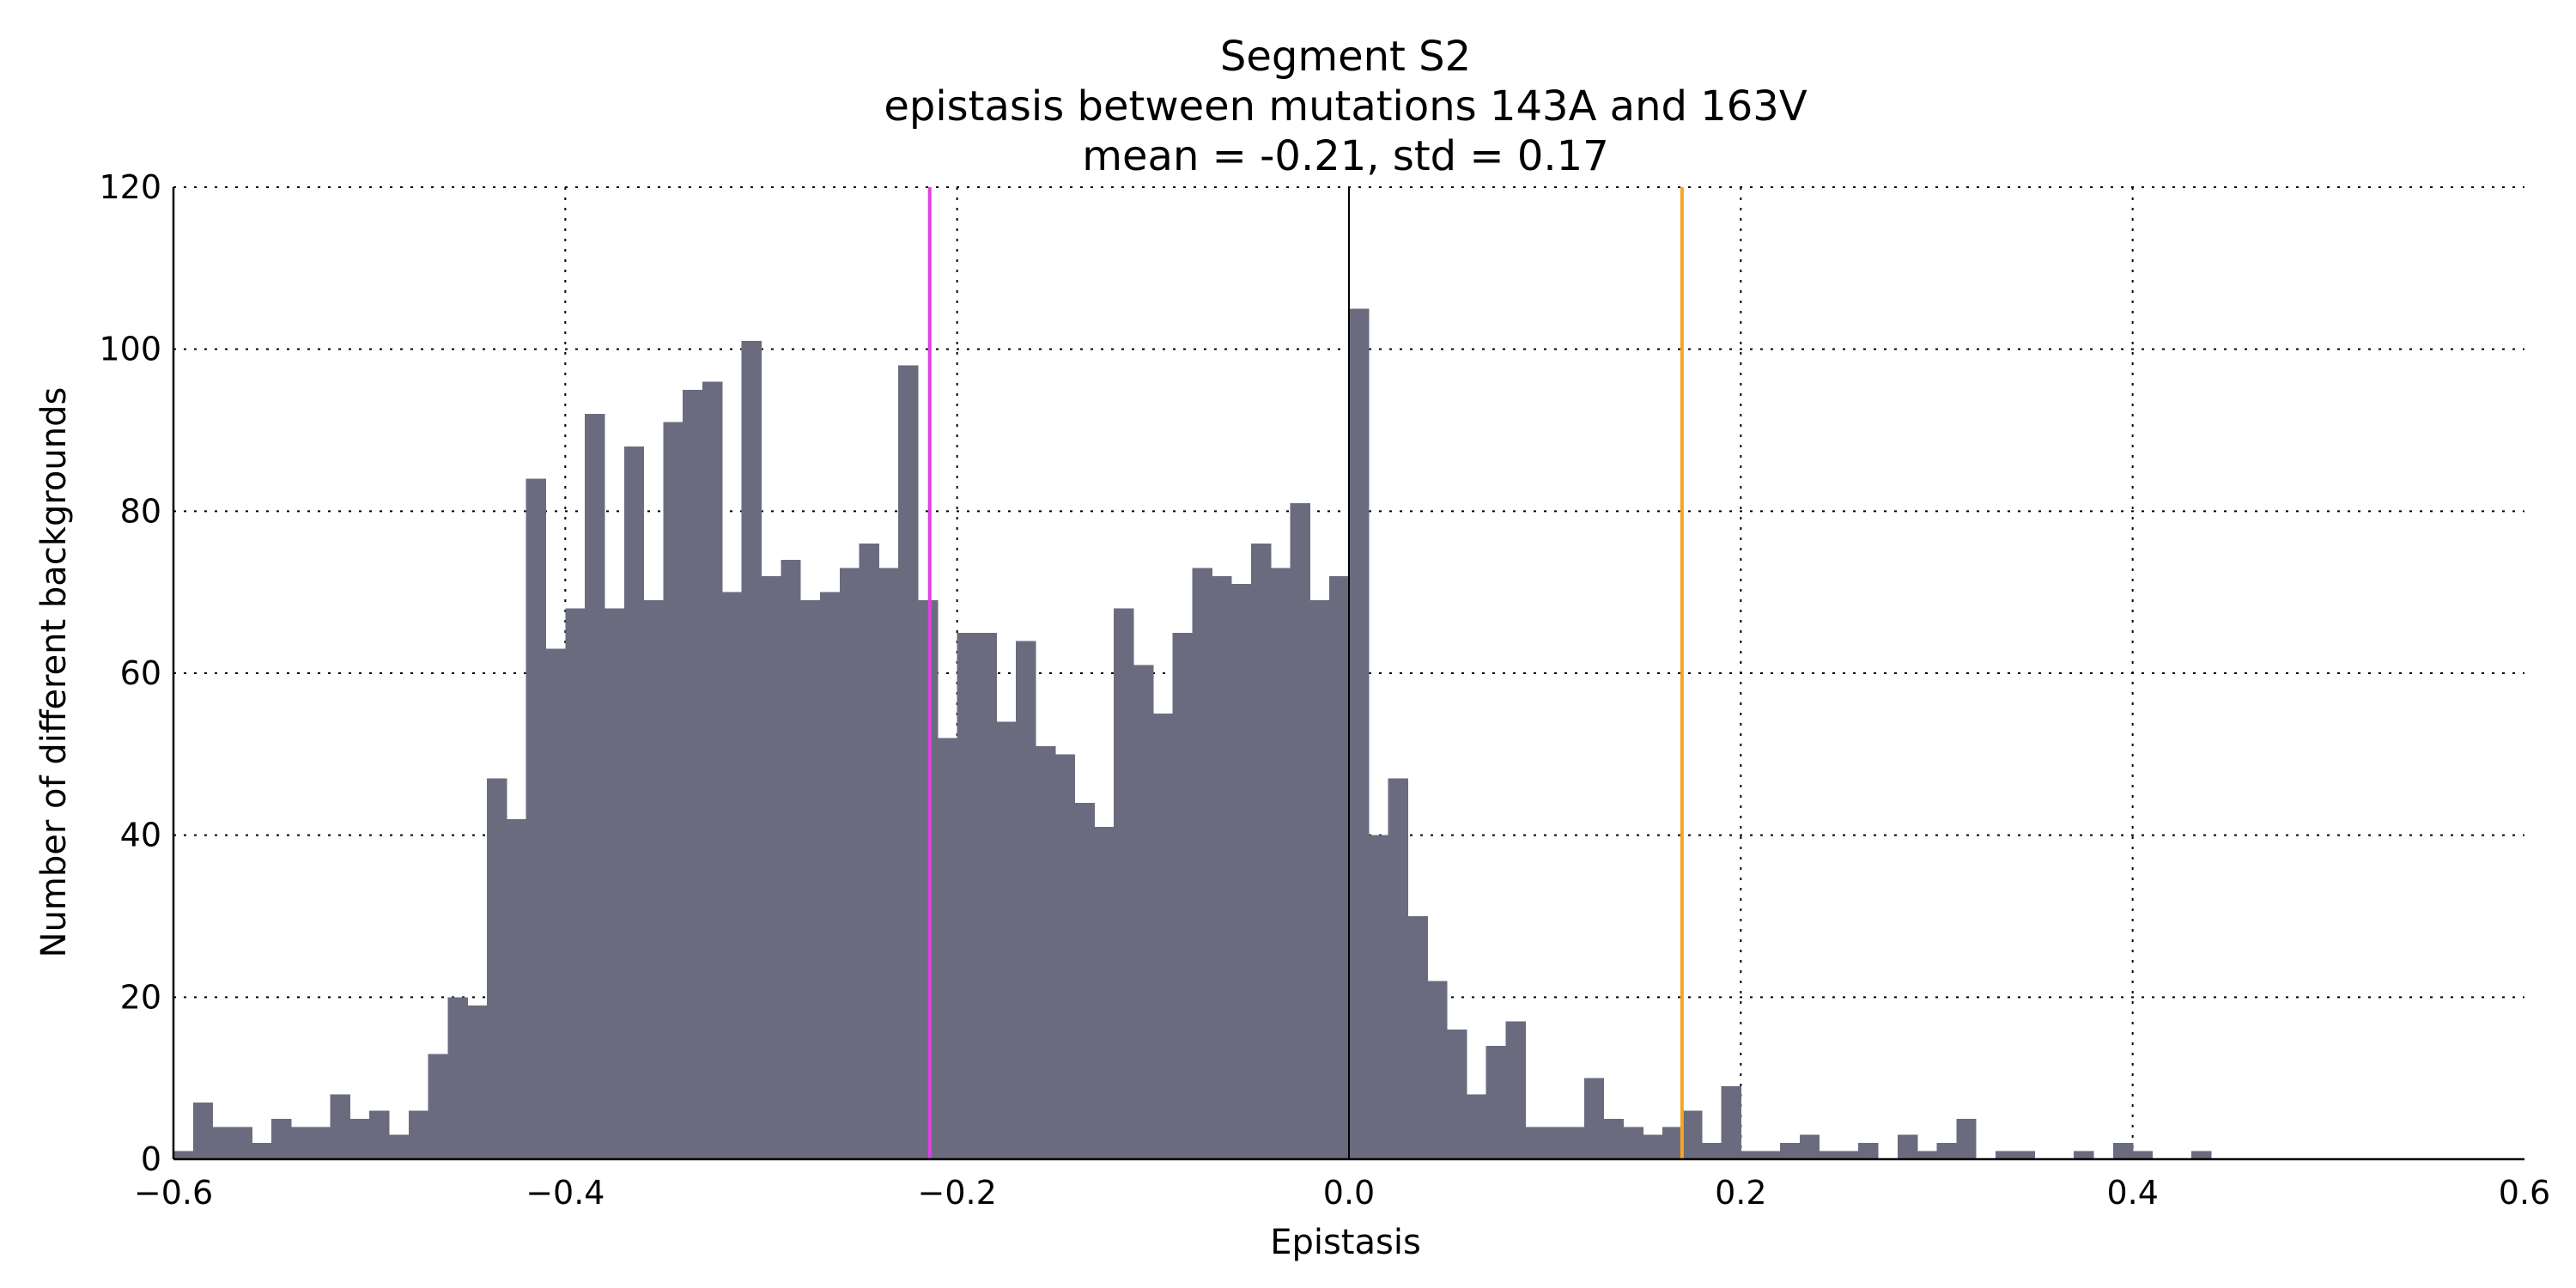 The image size is (2576, 1288). What do you see at coordinates (1345, 57) in the screenshot?
I see `chart-title-line-1: Segment S2` at bounding box center [1345, 57].